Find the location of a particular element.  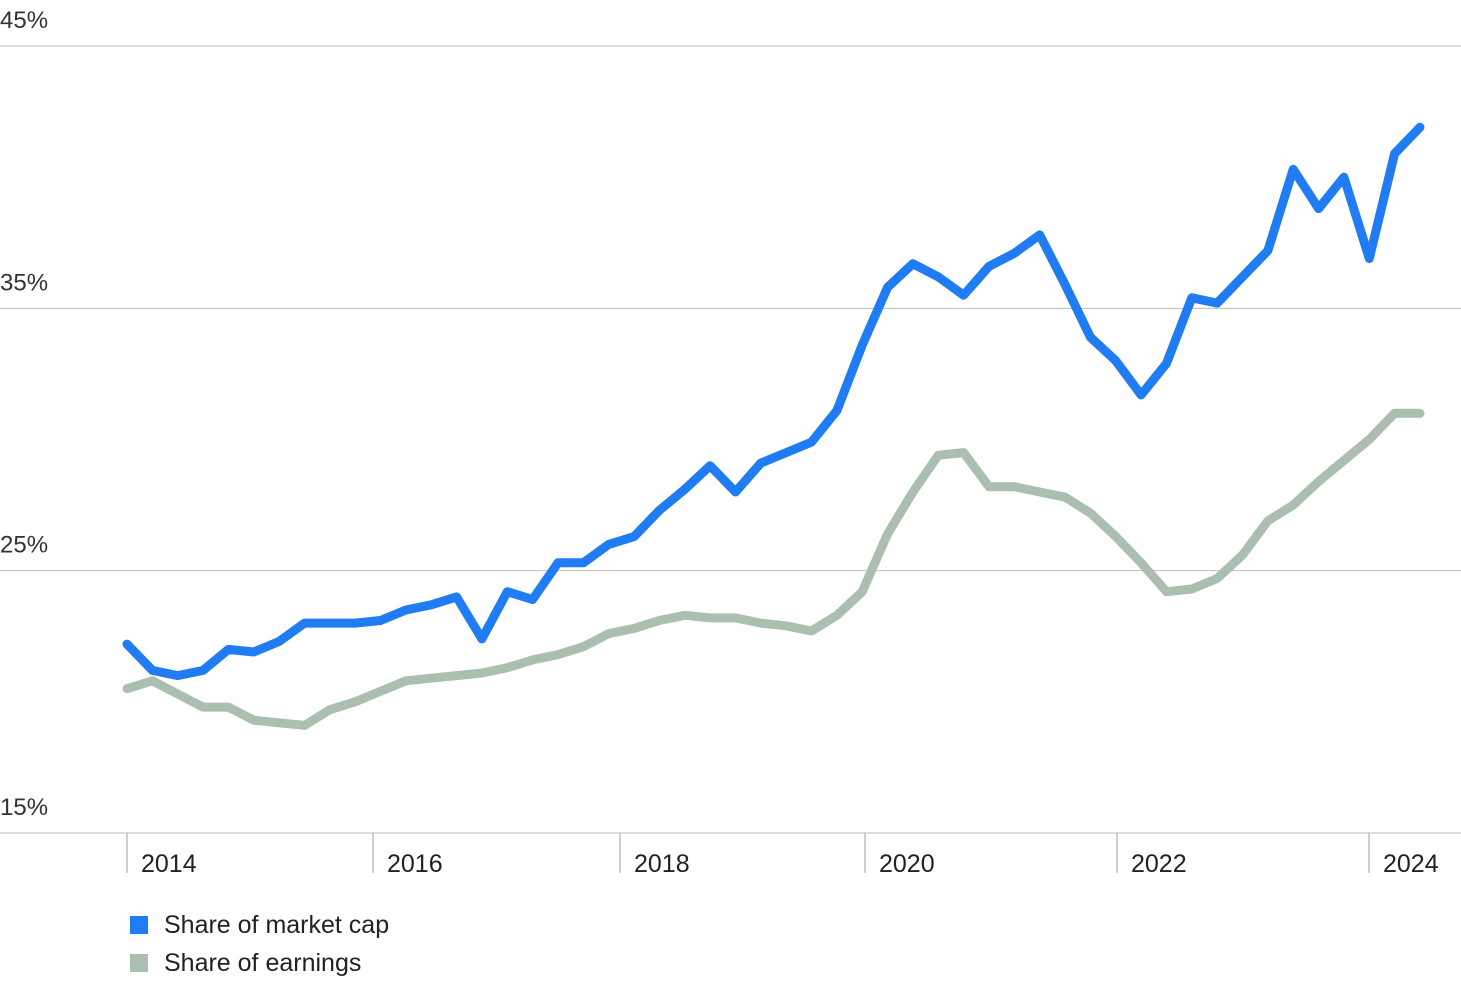

y-axis-tick-labels: 15% 25% 35% 45% is located at coordinates (24, 414).